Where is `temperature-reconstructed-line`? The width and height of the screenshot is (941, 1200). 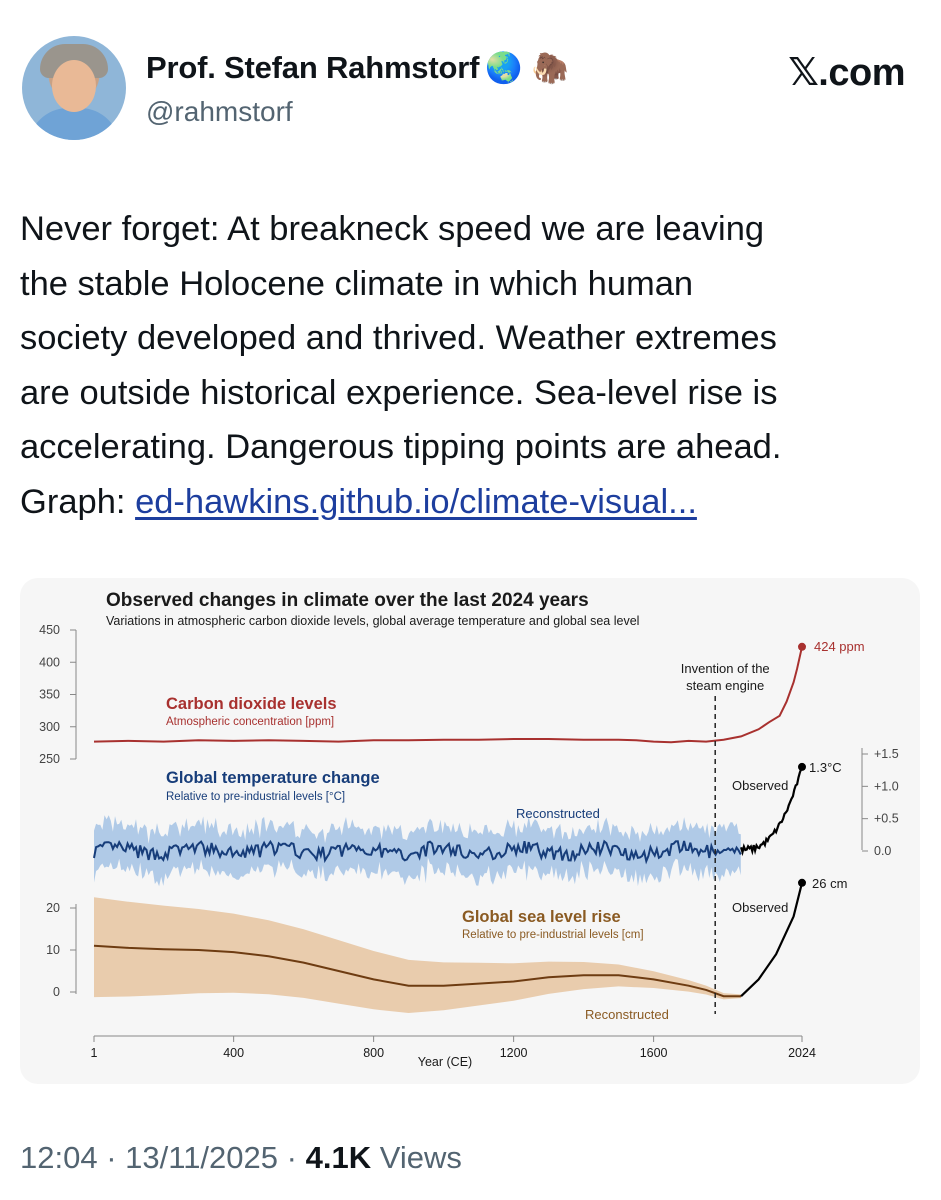 temperature-reconstructed-line is located at coordinates (417, 852).